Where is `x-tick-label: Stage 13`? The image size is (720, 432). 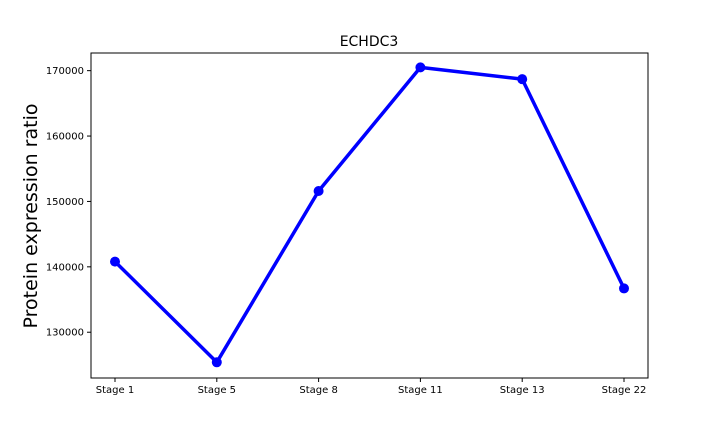
x-tick-label: Stage 13 is located at coordinates (522, 390).